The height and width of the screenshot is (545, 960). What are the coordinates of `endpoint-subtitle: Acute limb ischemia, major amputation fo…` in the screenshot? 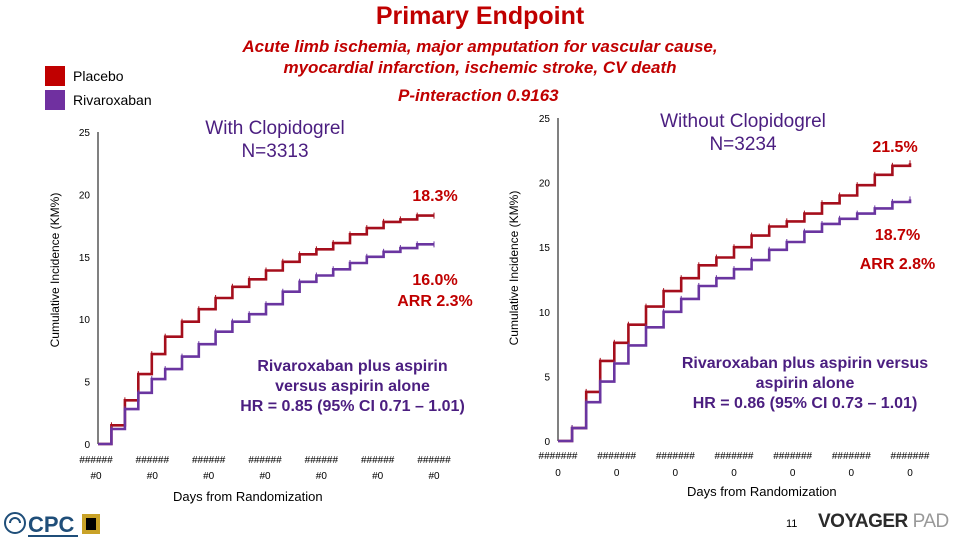 It's located at (480, 57).